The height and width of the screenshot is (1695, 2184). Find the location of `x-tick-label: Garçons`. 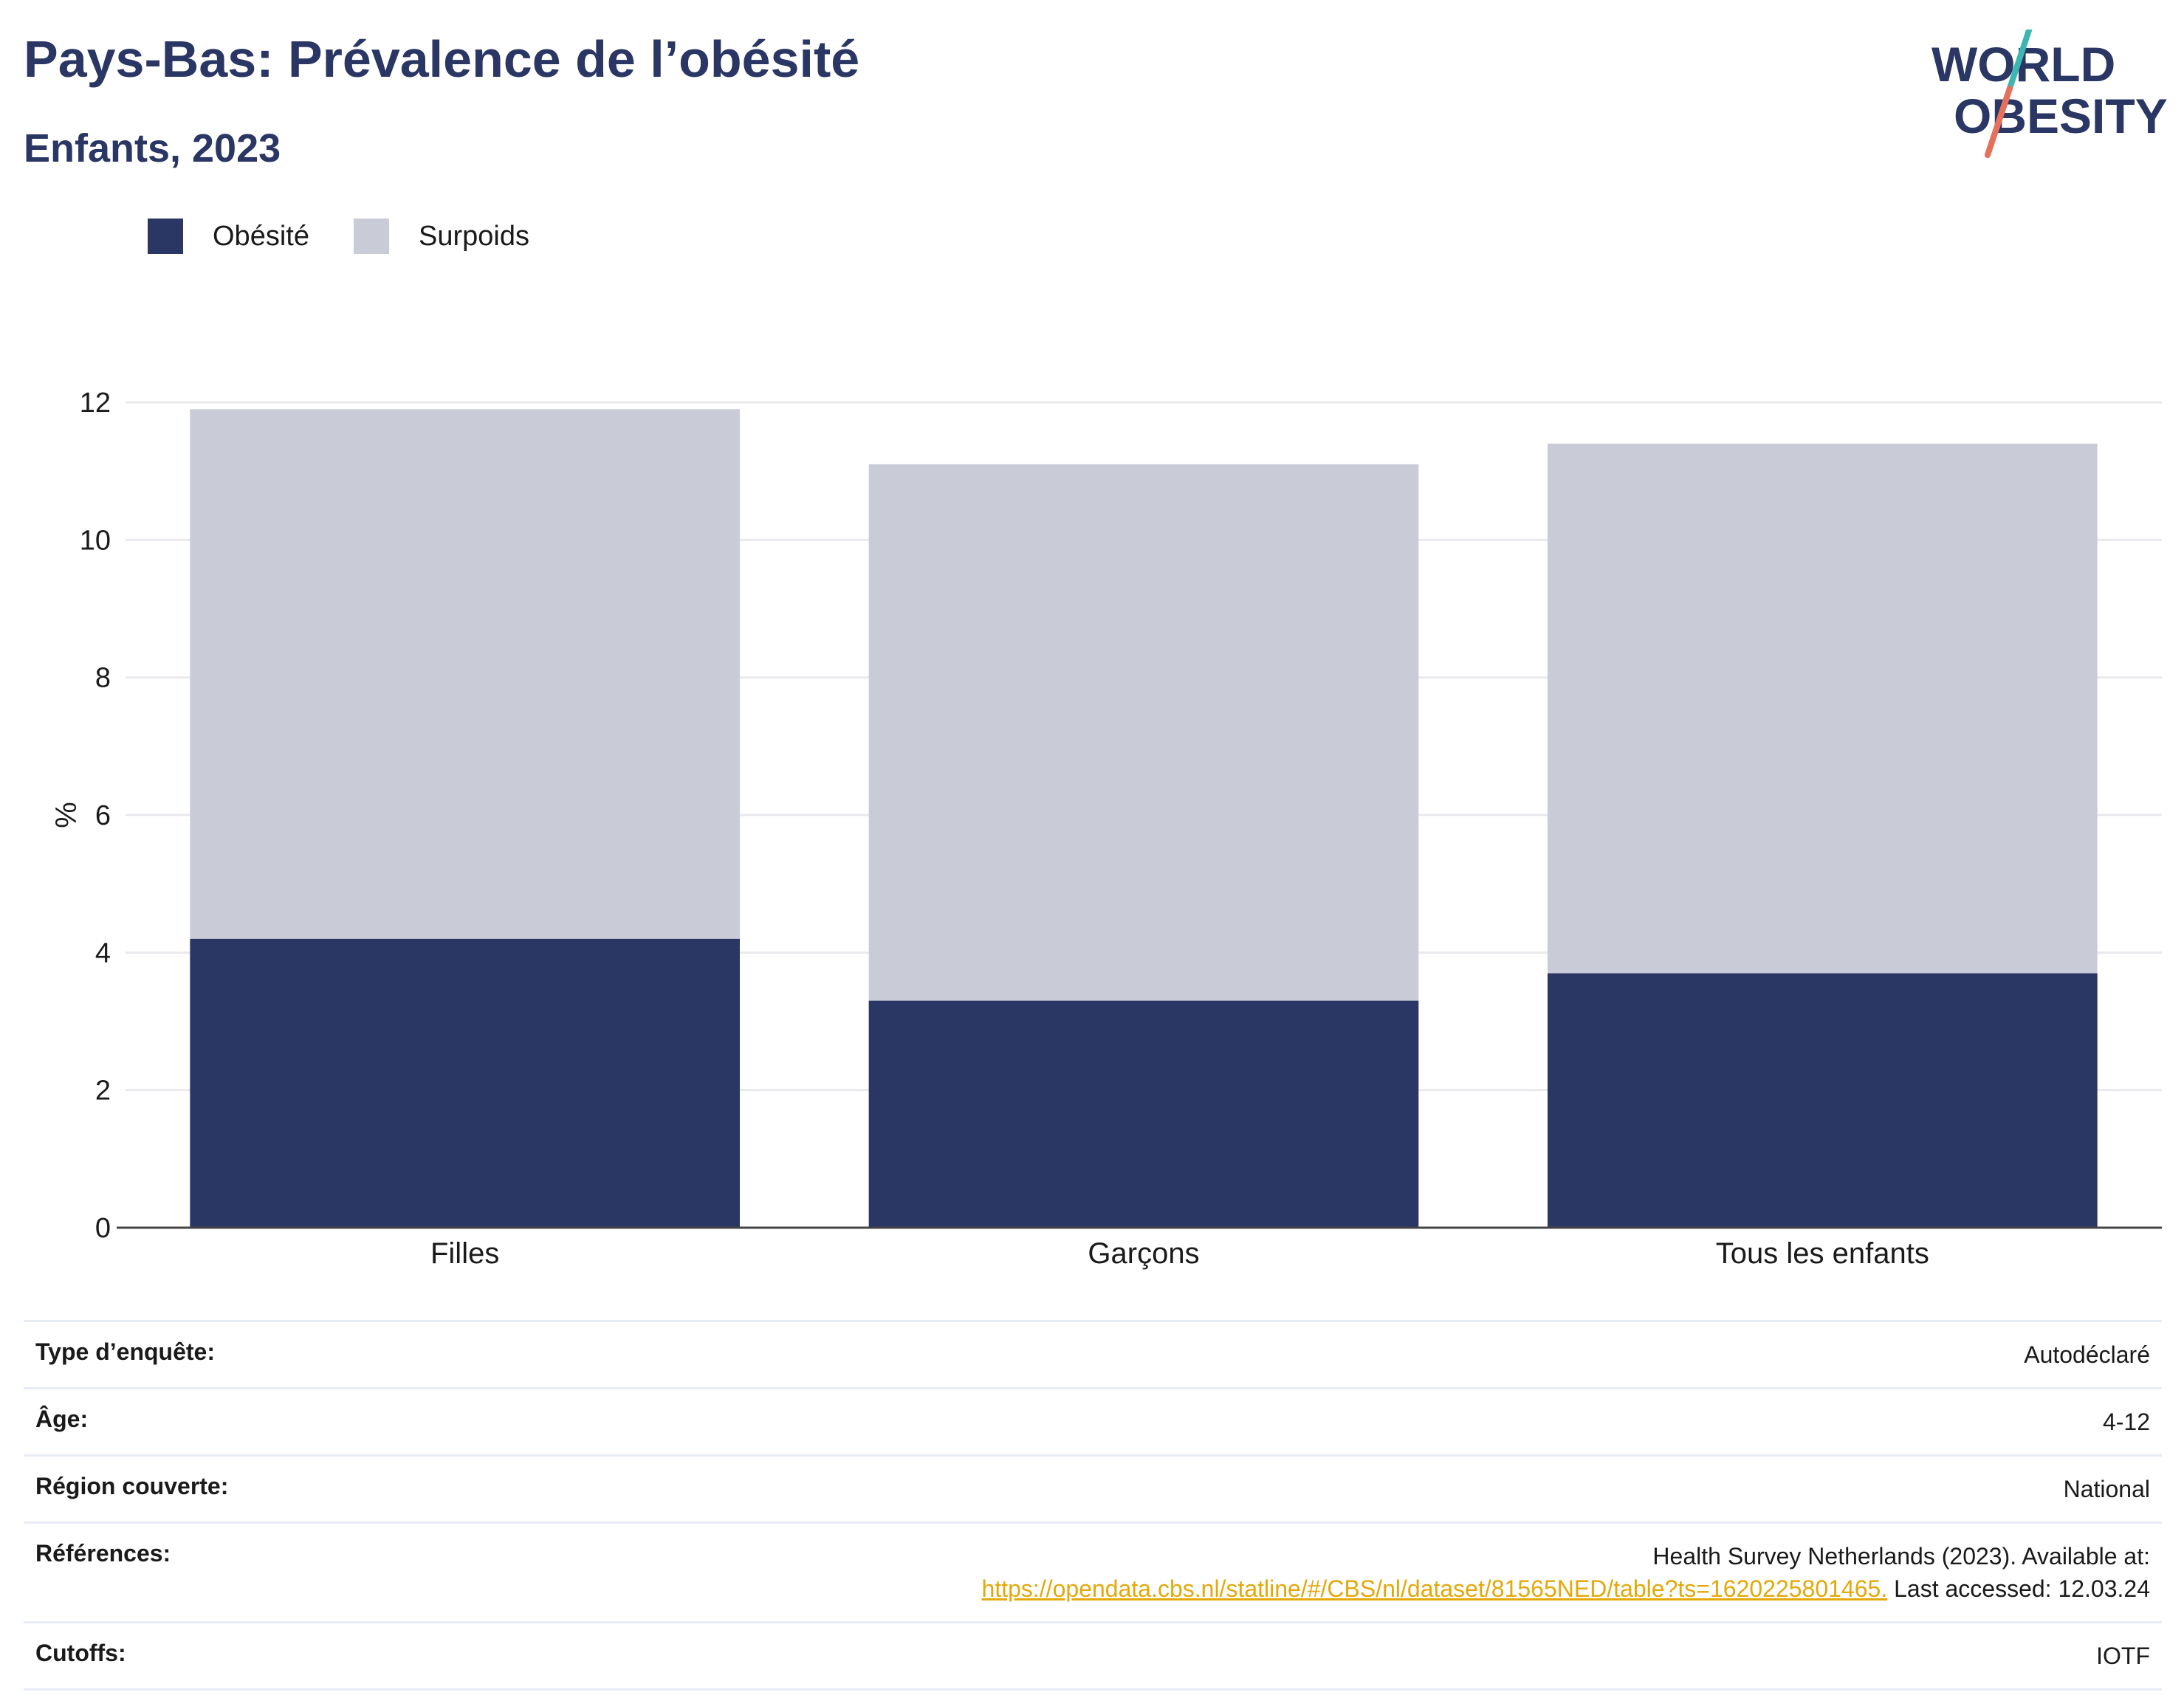

x-tick-label: Garçons is located at coordinates (1143, 1253).